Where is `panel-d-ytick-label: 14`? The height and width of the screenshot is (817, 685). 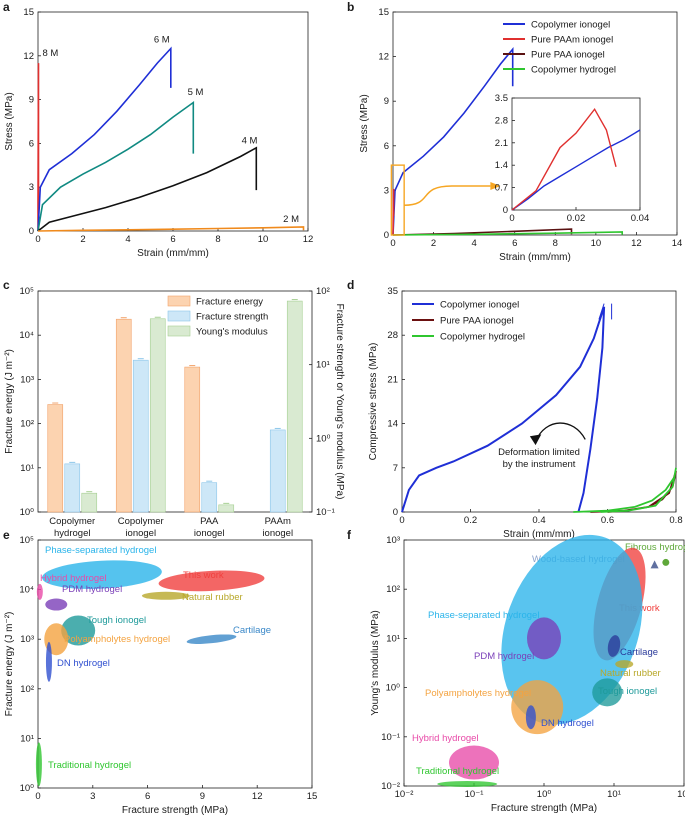 panel-d-ytick-label: 14 is located at coordinates (392, 424).